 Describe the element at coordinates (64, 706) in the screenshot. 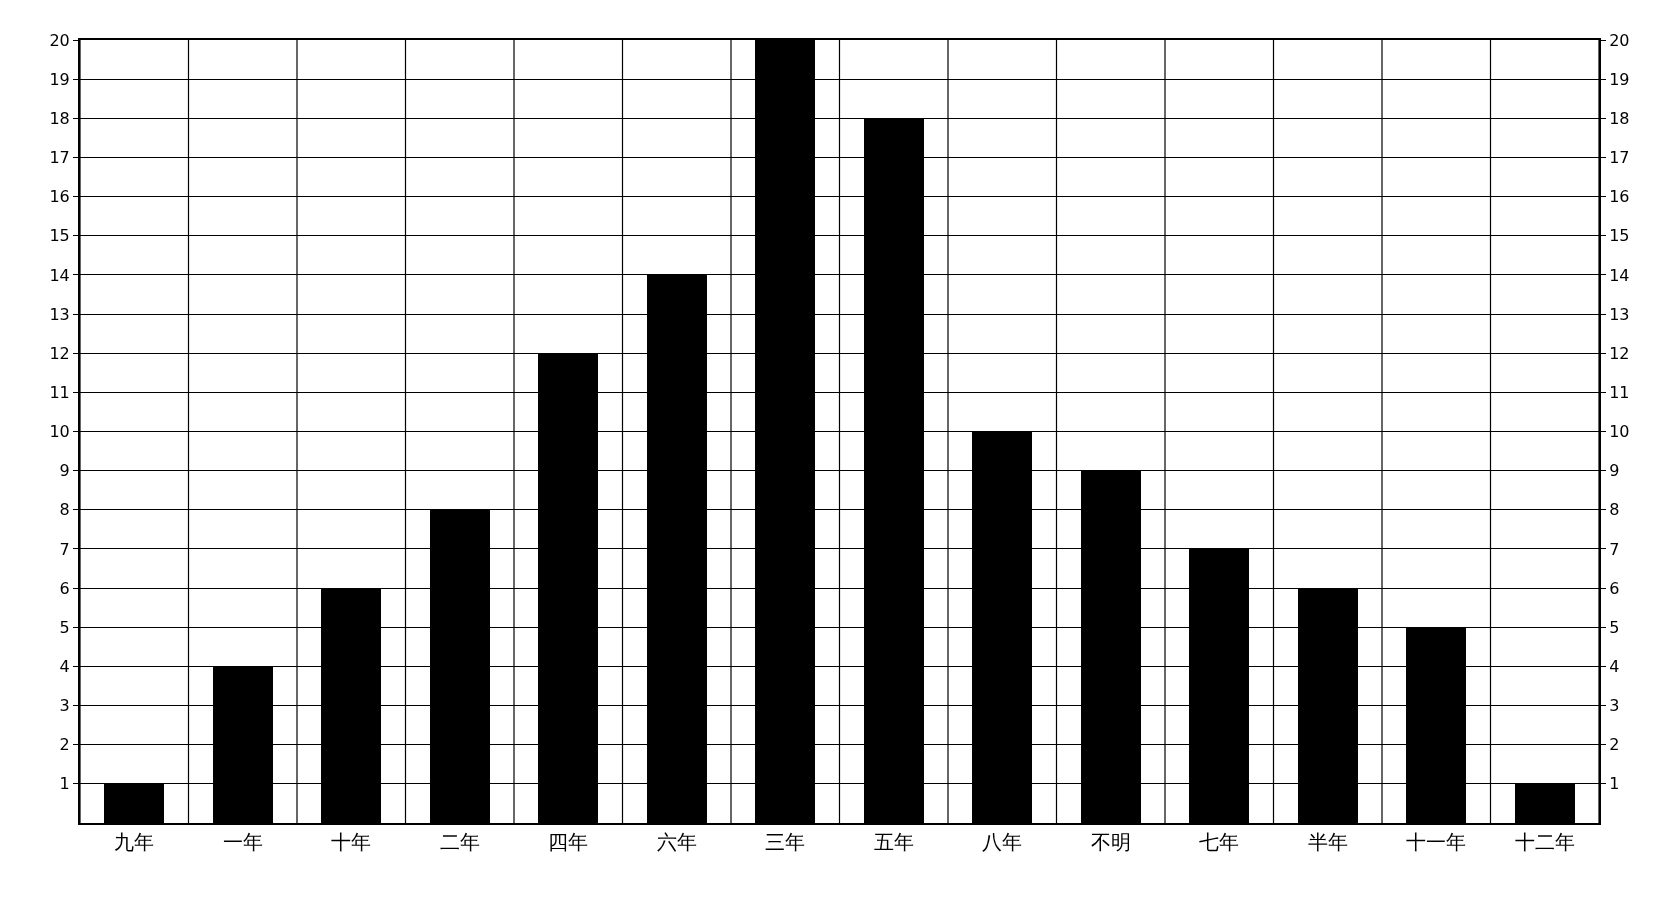

I see `y-tick-label: 3` at that location.